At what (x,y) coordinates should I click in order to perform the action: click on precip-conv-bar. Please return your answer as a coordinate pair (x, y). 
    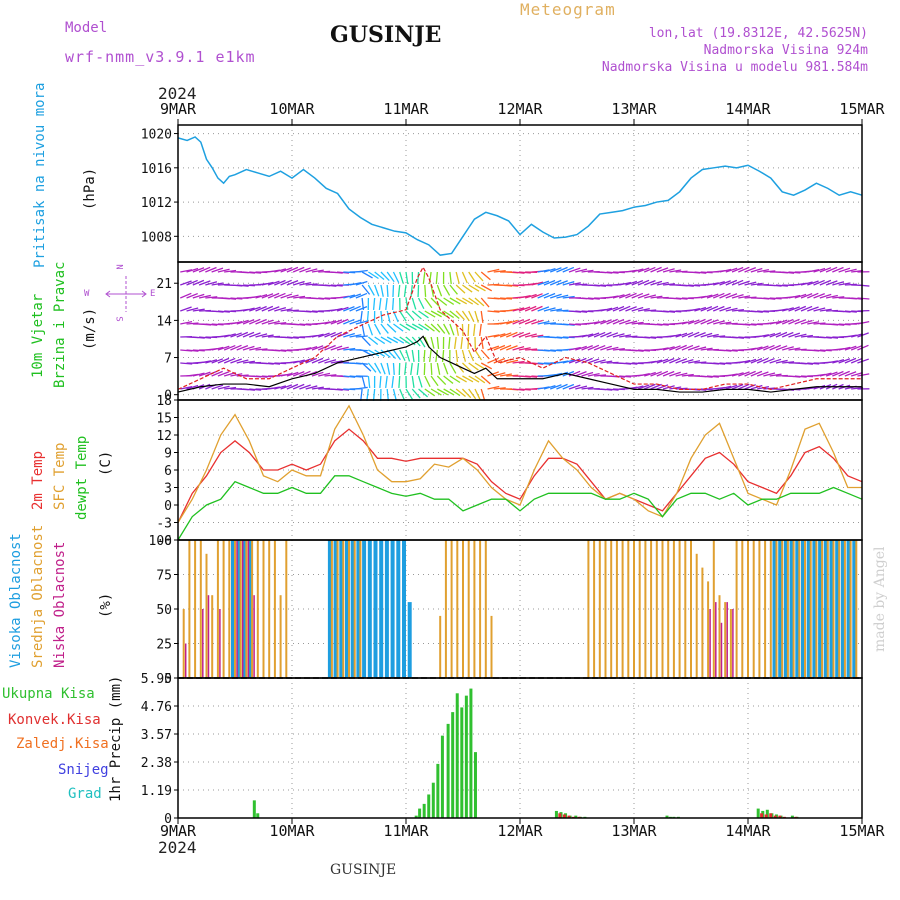
    Looking at the image, I should click on (569, 816).